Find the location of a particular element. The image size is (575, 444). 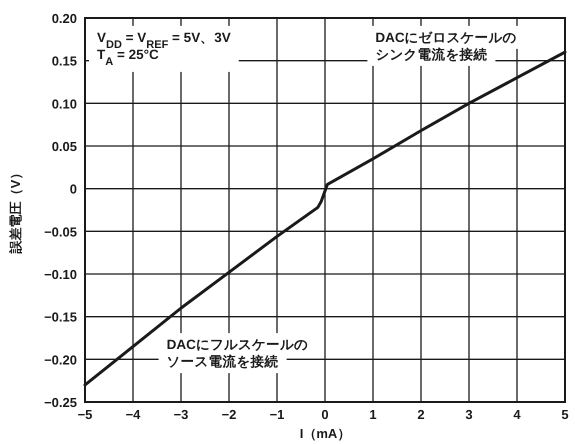

x-tick-label: 4 is located at coordinates (517, 414).